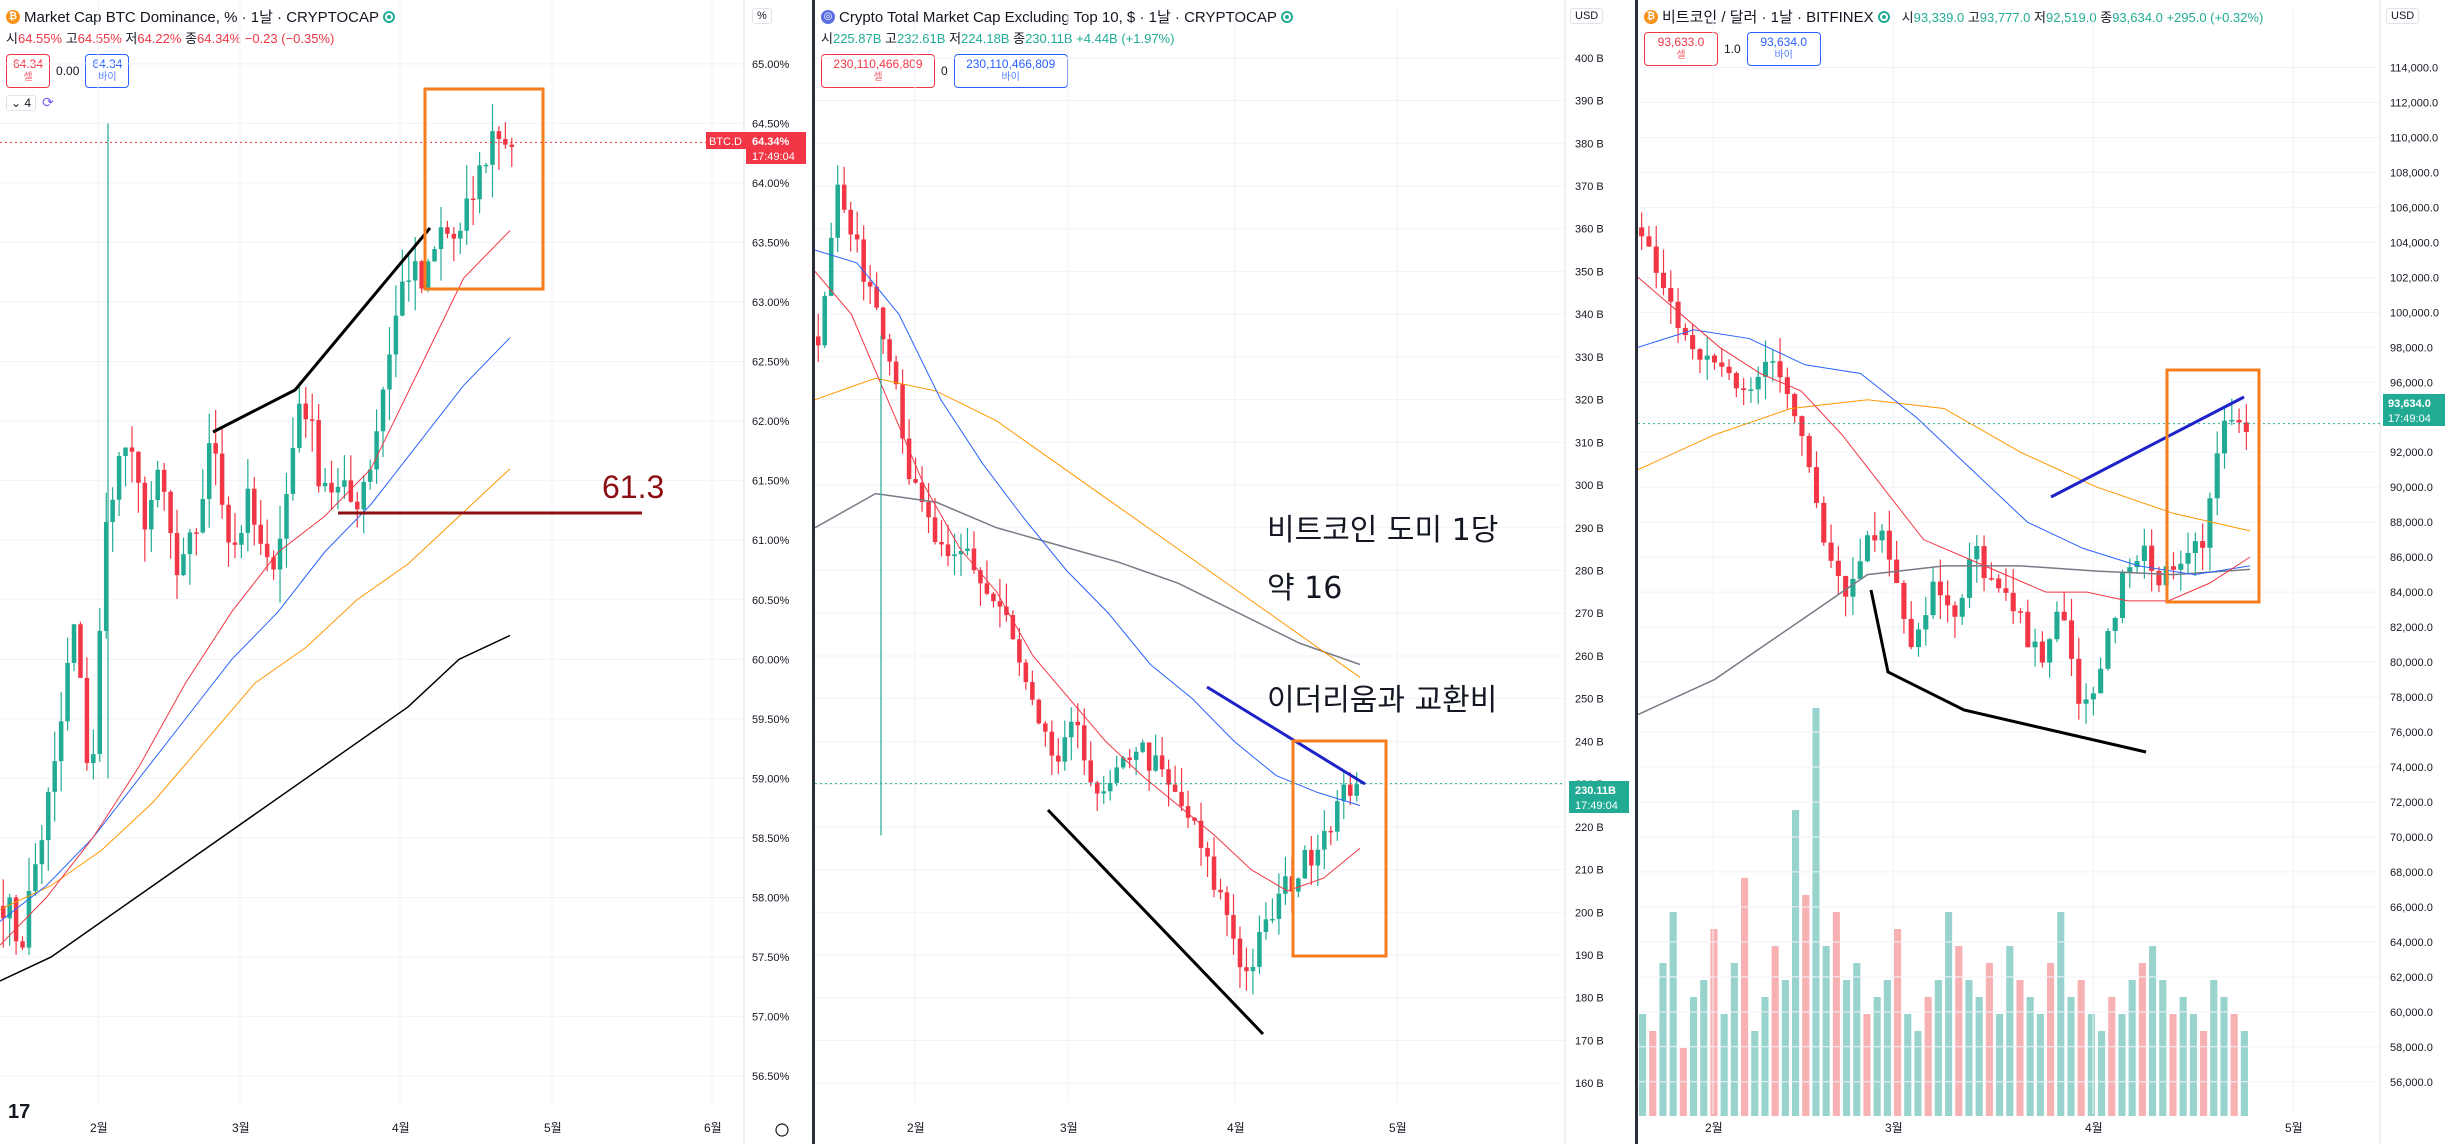  I want to click on symbol-tag, so click(726, 140).